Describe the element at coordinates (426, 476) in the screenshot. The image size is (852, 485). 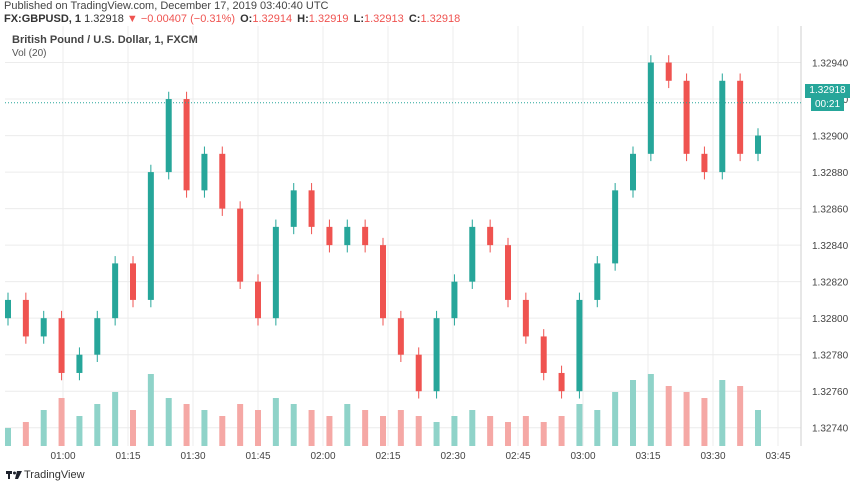
I see `footer: TradingView` at that location.